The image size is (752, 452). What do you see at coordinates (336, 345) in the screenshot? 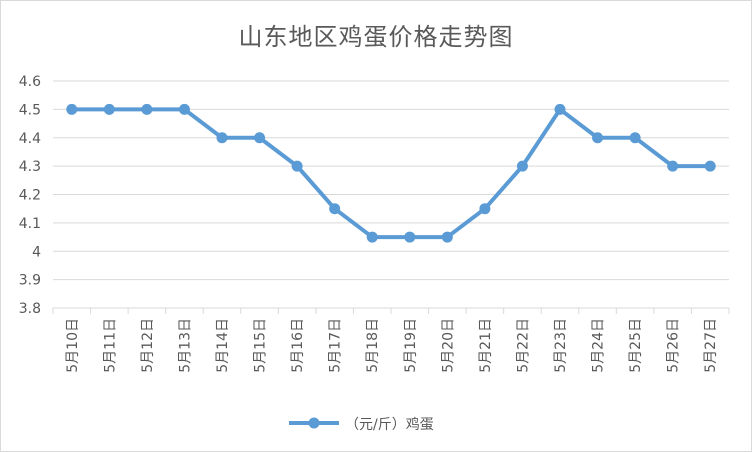
I see `x-tick-label: 5月17日` at bounding box center [336, 345].